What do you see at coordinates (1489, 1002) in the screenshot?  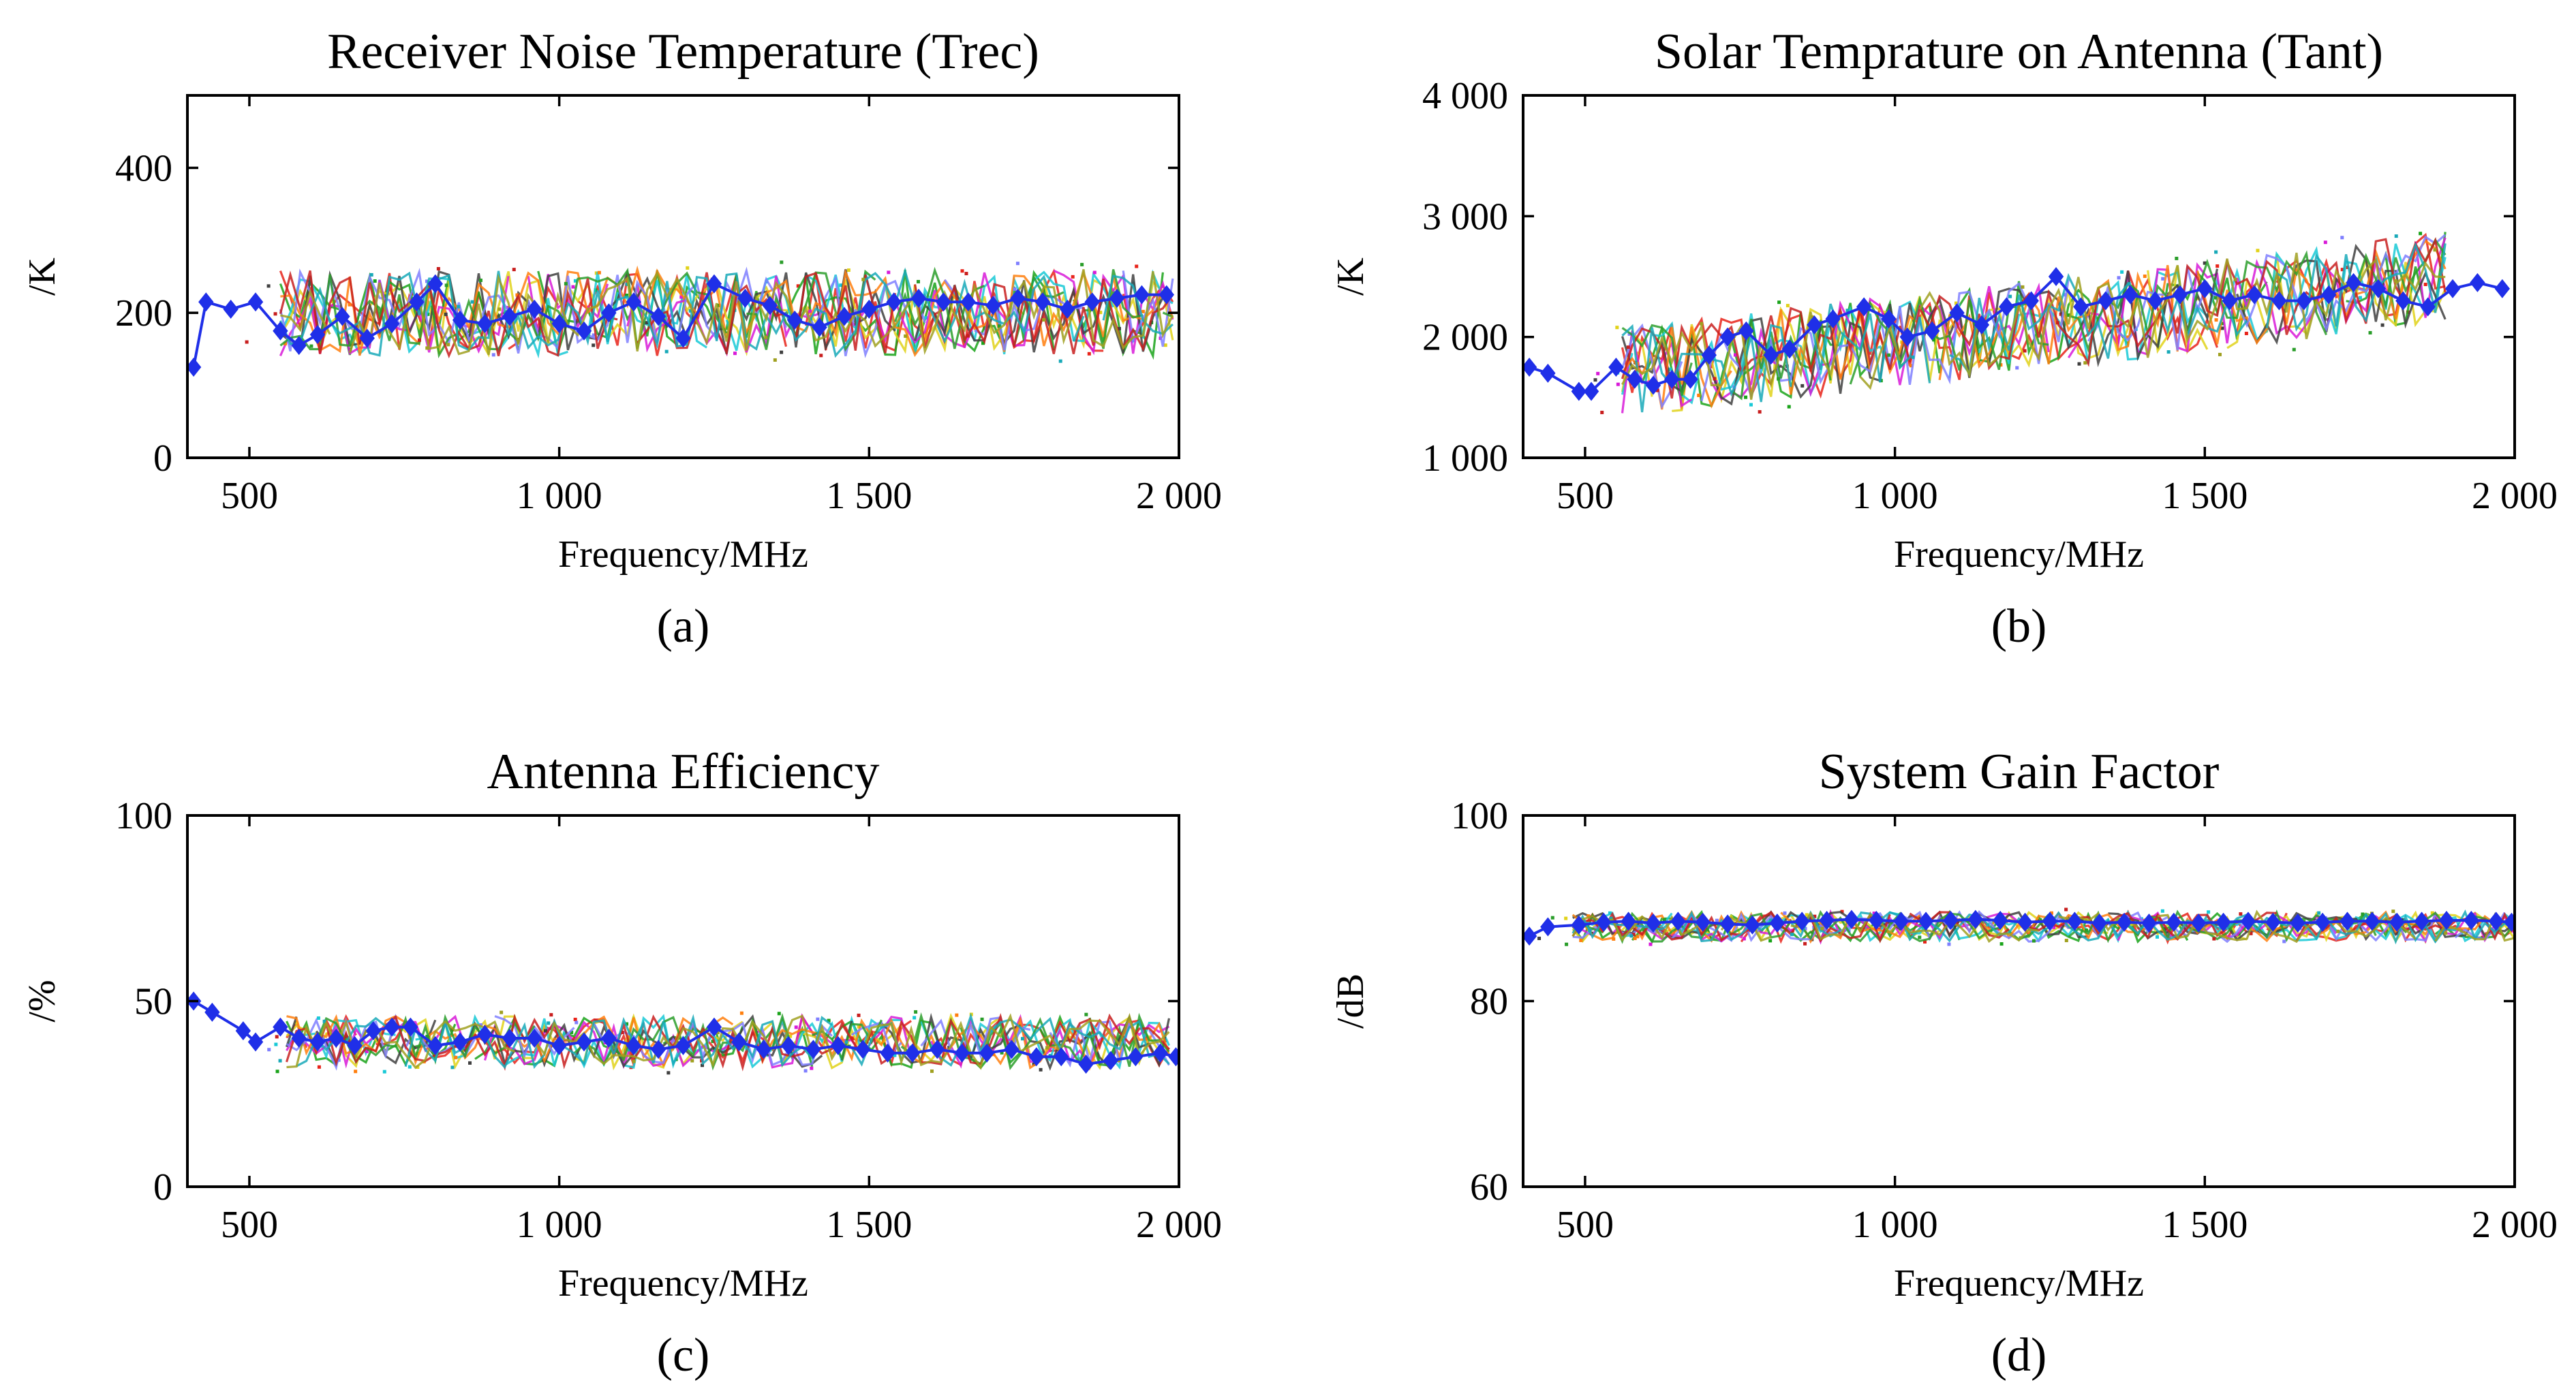 I see `y-tick-label: 80` at bounding box center [1489, 1002].